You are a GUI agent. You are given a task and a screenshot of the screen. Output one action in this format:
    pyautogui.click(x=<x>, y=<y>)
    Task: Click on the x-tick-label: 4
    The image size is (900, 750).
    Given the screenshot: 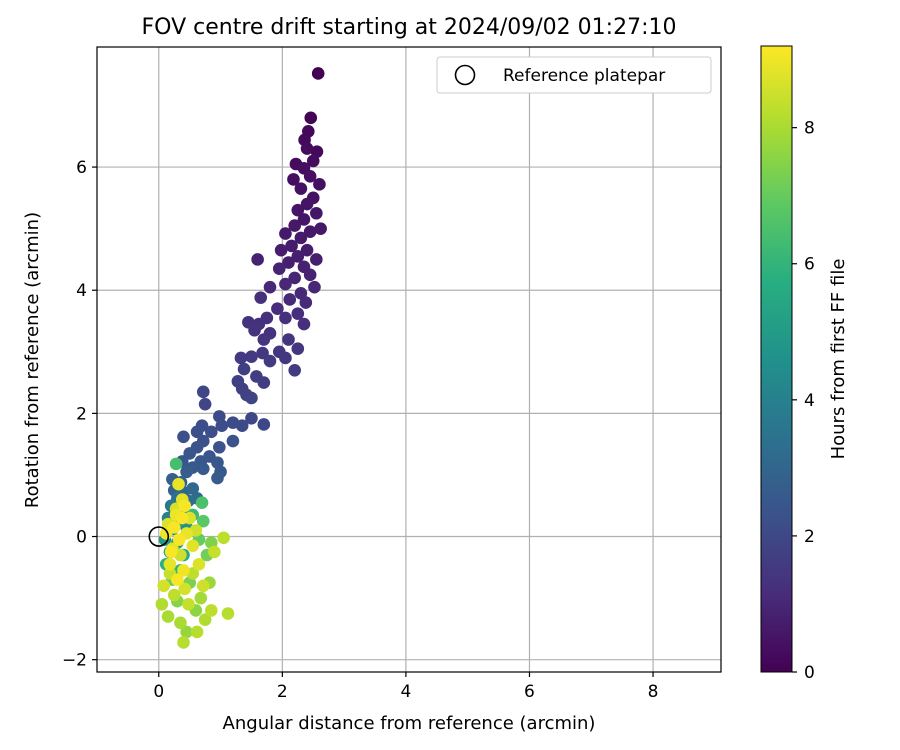 What is the action you would take?
    pyautogui.click(x=405, y=692)
    